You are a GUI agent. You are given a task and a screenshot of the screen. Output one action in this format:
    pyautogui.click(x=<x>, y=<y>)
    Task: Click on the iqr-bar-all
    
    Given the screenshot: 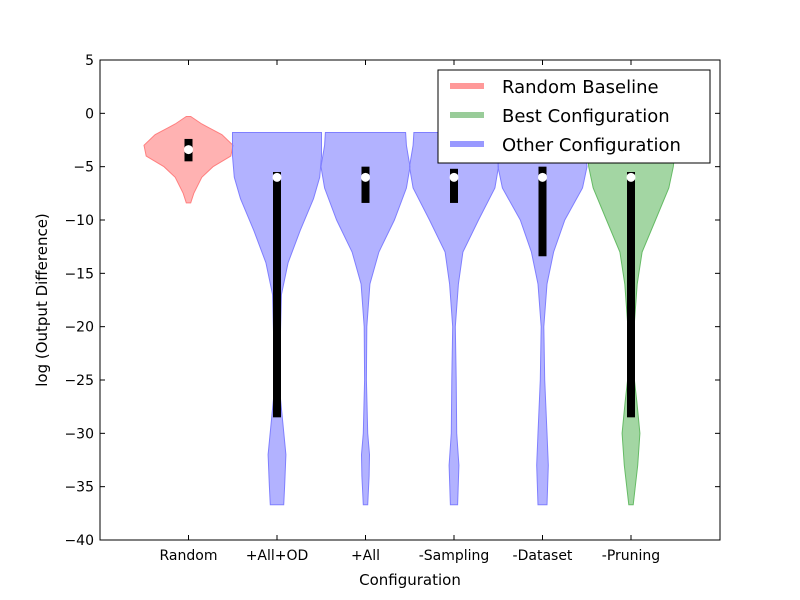 What is the action you would take?
    pyautogui.click(x=365, y=184)
    